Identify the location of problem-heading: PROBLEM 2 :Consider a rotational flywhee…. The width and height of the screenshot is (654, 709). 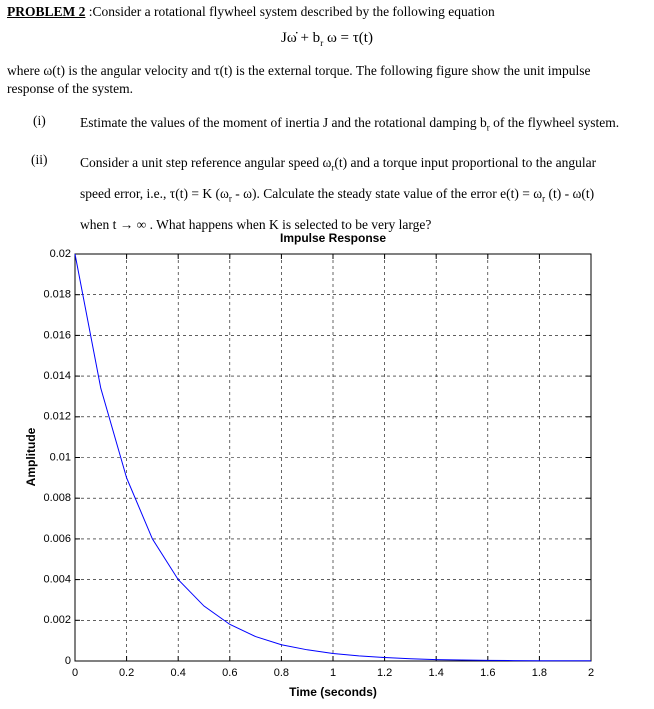
(251, 12).